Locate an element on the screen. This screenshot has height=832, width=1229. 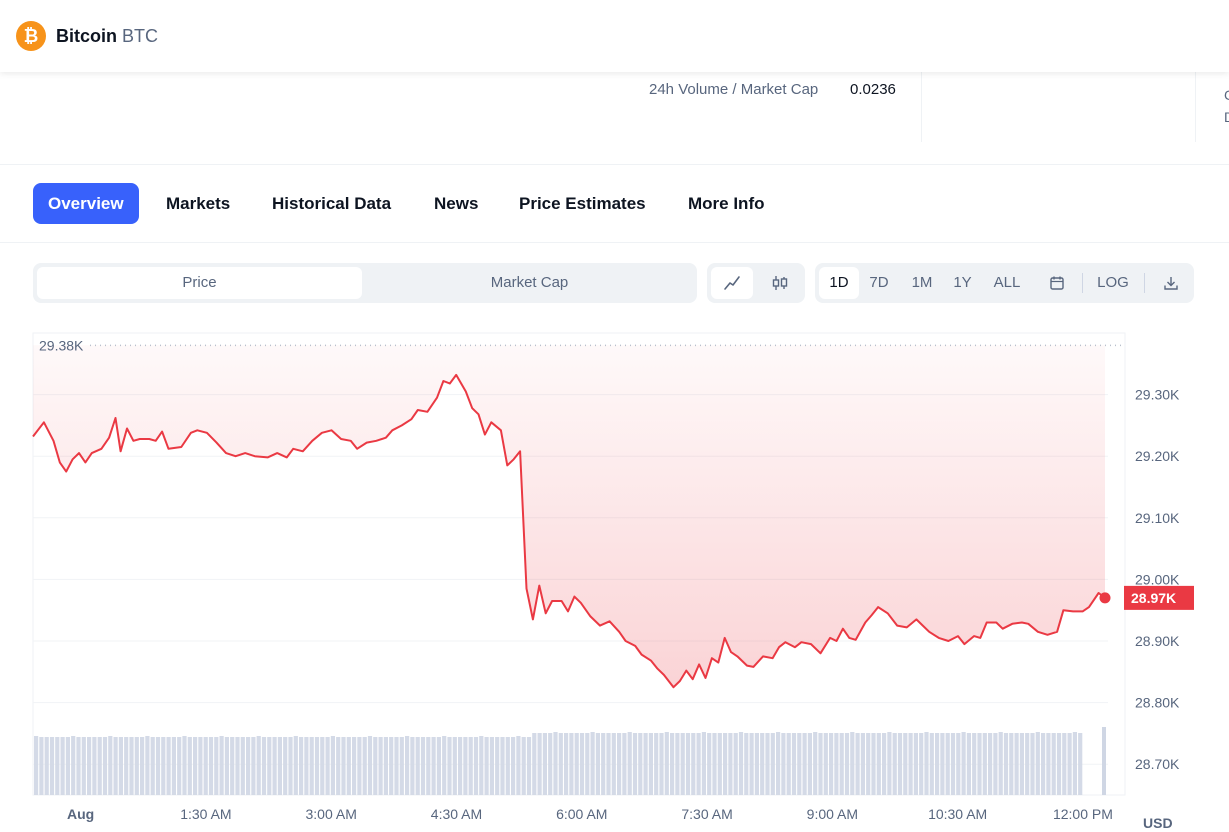
current-price-badge is located at coordinates (1159, 597).